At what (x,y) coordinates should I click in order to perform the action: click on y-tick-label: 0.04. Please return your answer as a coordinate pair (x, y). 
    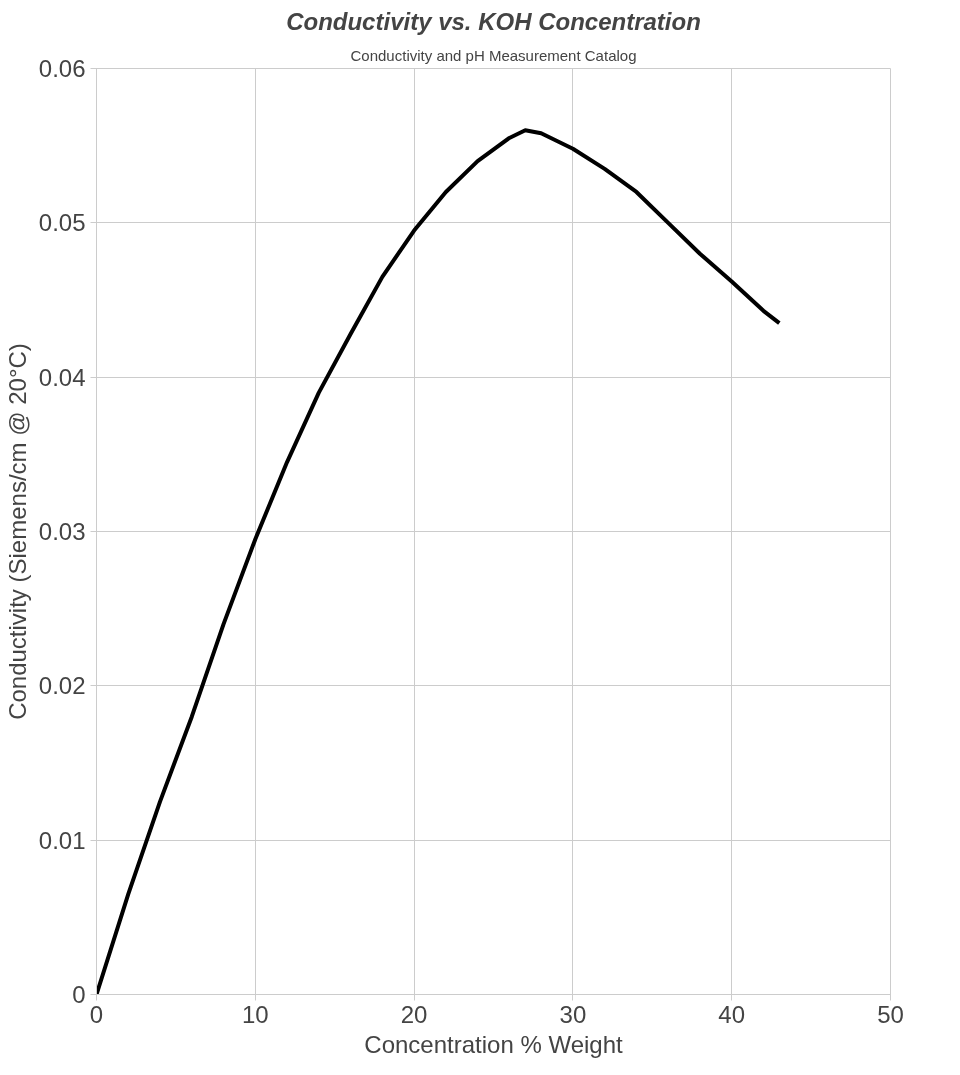
    Looking at the image, I should click on (62, 377).